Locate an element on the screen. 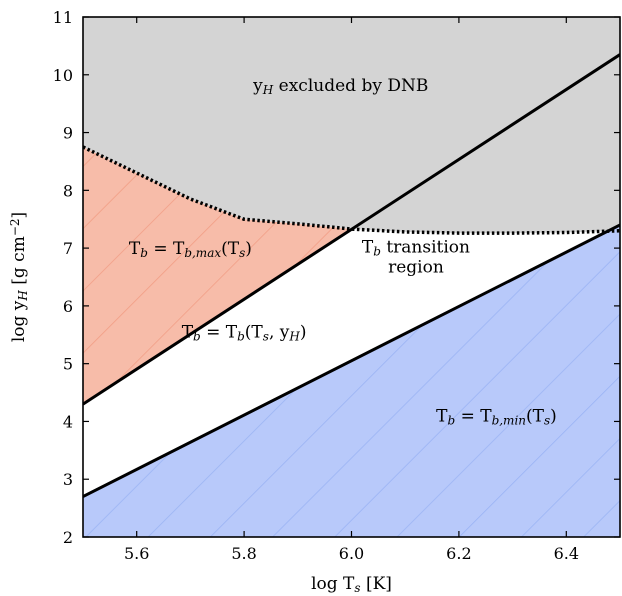  x-axis-label: log Ts​ [K] is located at coordinates (351, 584).